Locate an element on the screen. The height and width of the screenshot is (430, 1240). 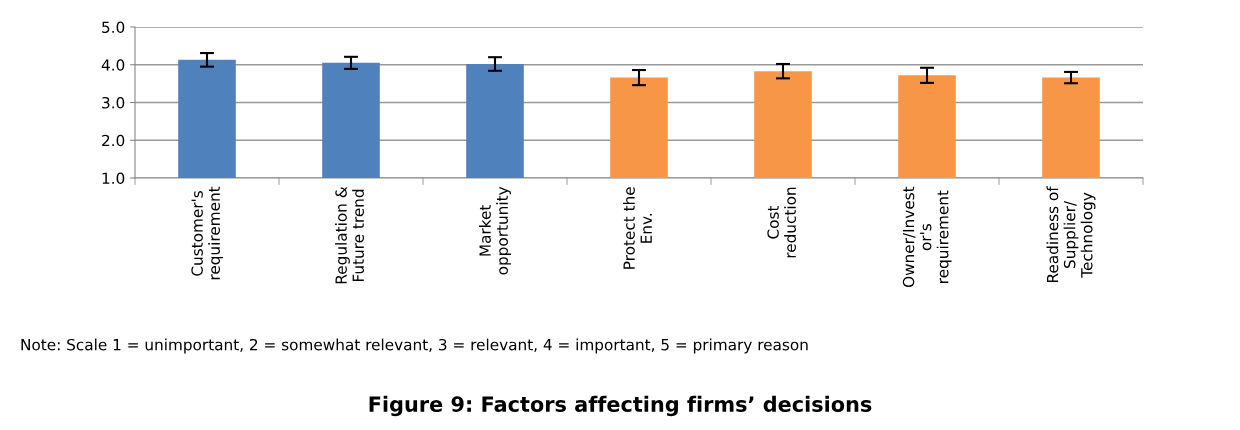
x-tick-label: Regulation & Future trend is located at coordinates (349, 235).